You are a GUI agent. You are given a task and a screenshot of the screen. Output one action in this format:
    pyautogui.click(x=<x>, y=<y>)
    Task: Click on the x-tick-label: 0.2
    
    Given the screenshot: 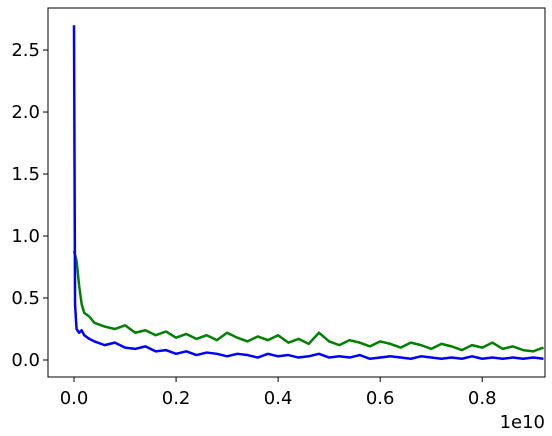 What is the action you would take?
    pyautogui.click(x=176, y=398)
    